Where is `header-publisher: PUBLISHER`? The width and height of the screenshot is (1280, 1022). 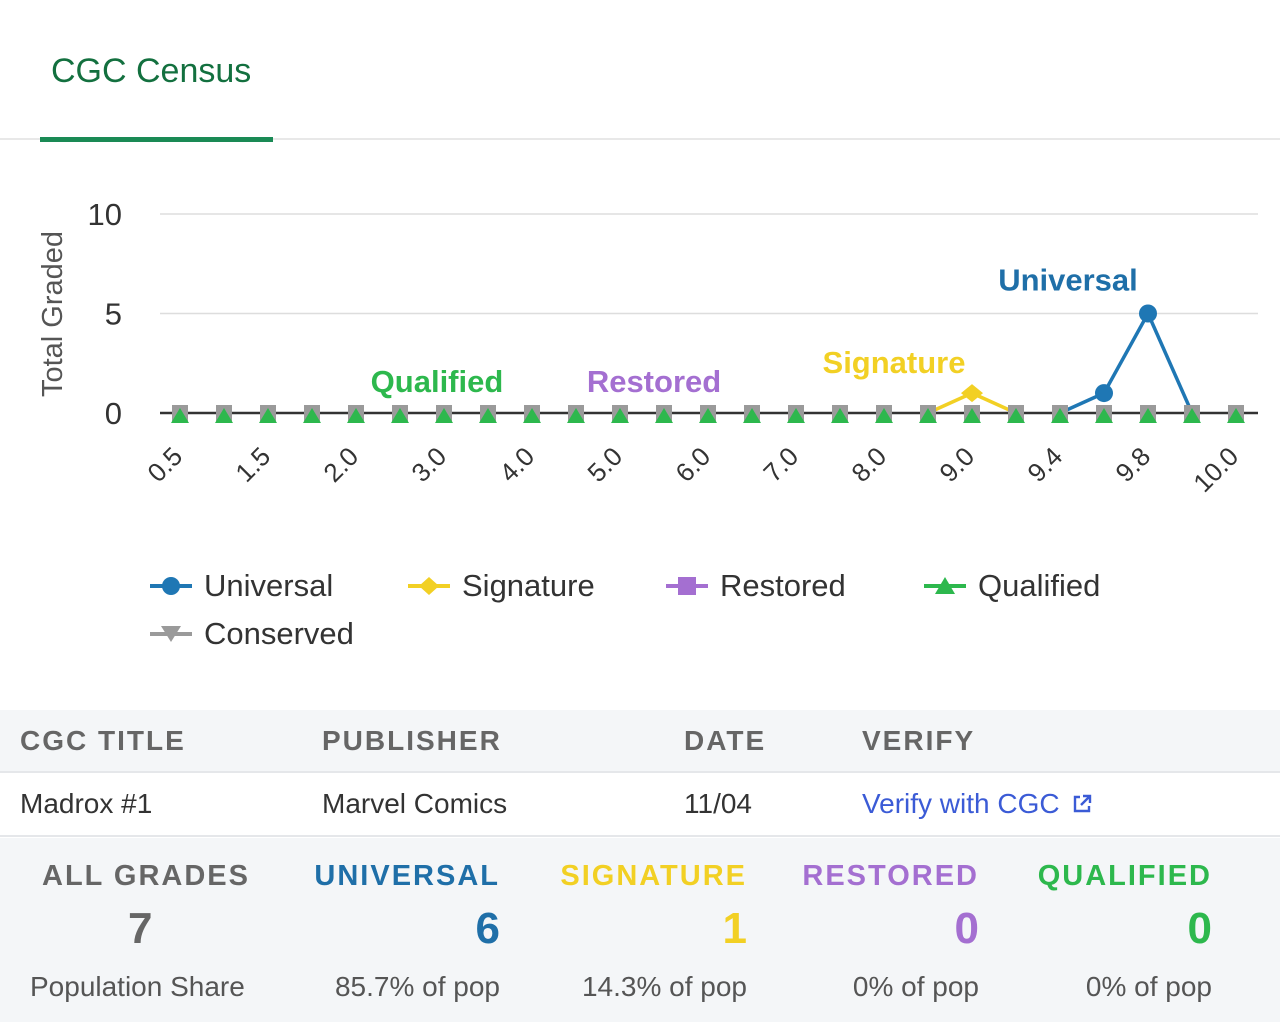
header-publisher: PUBLISHER is located at coordinates (412, 740).